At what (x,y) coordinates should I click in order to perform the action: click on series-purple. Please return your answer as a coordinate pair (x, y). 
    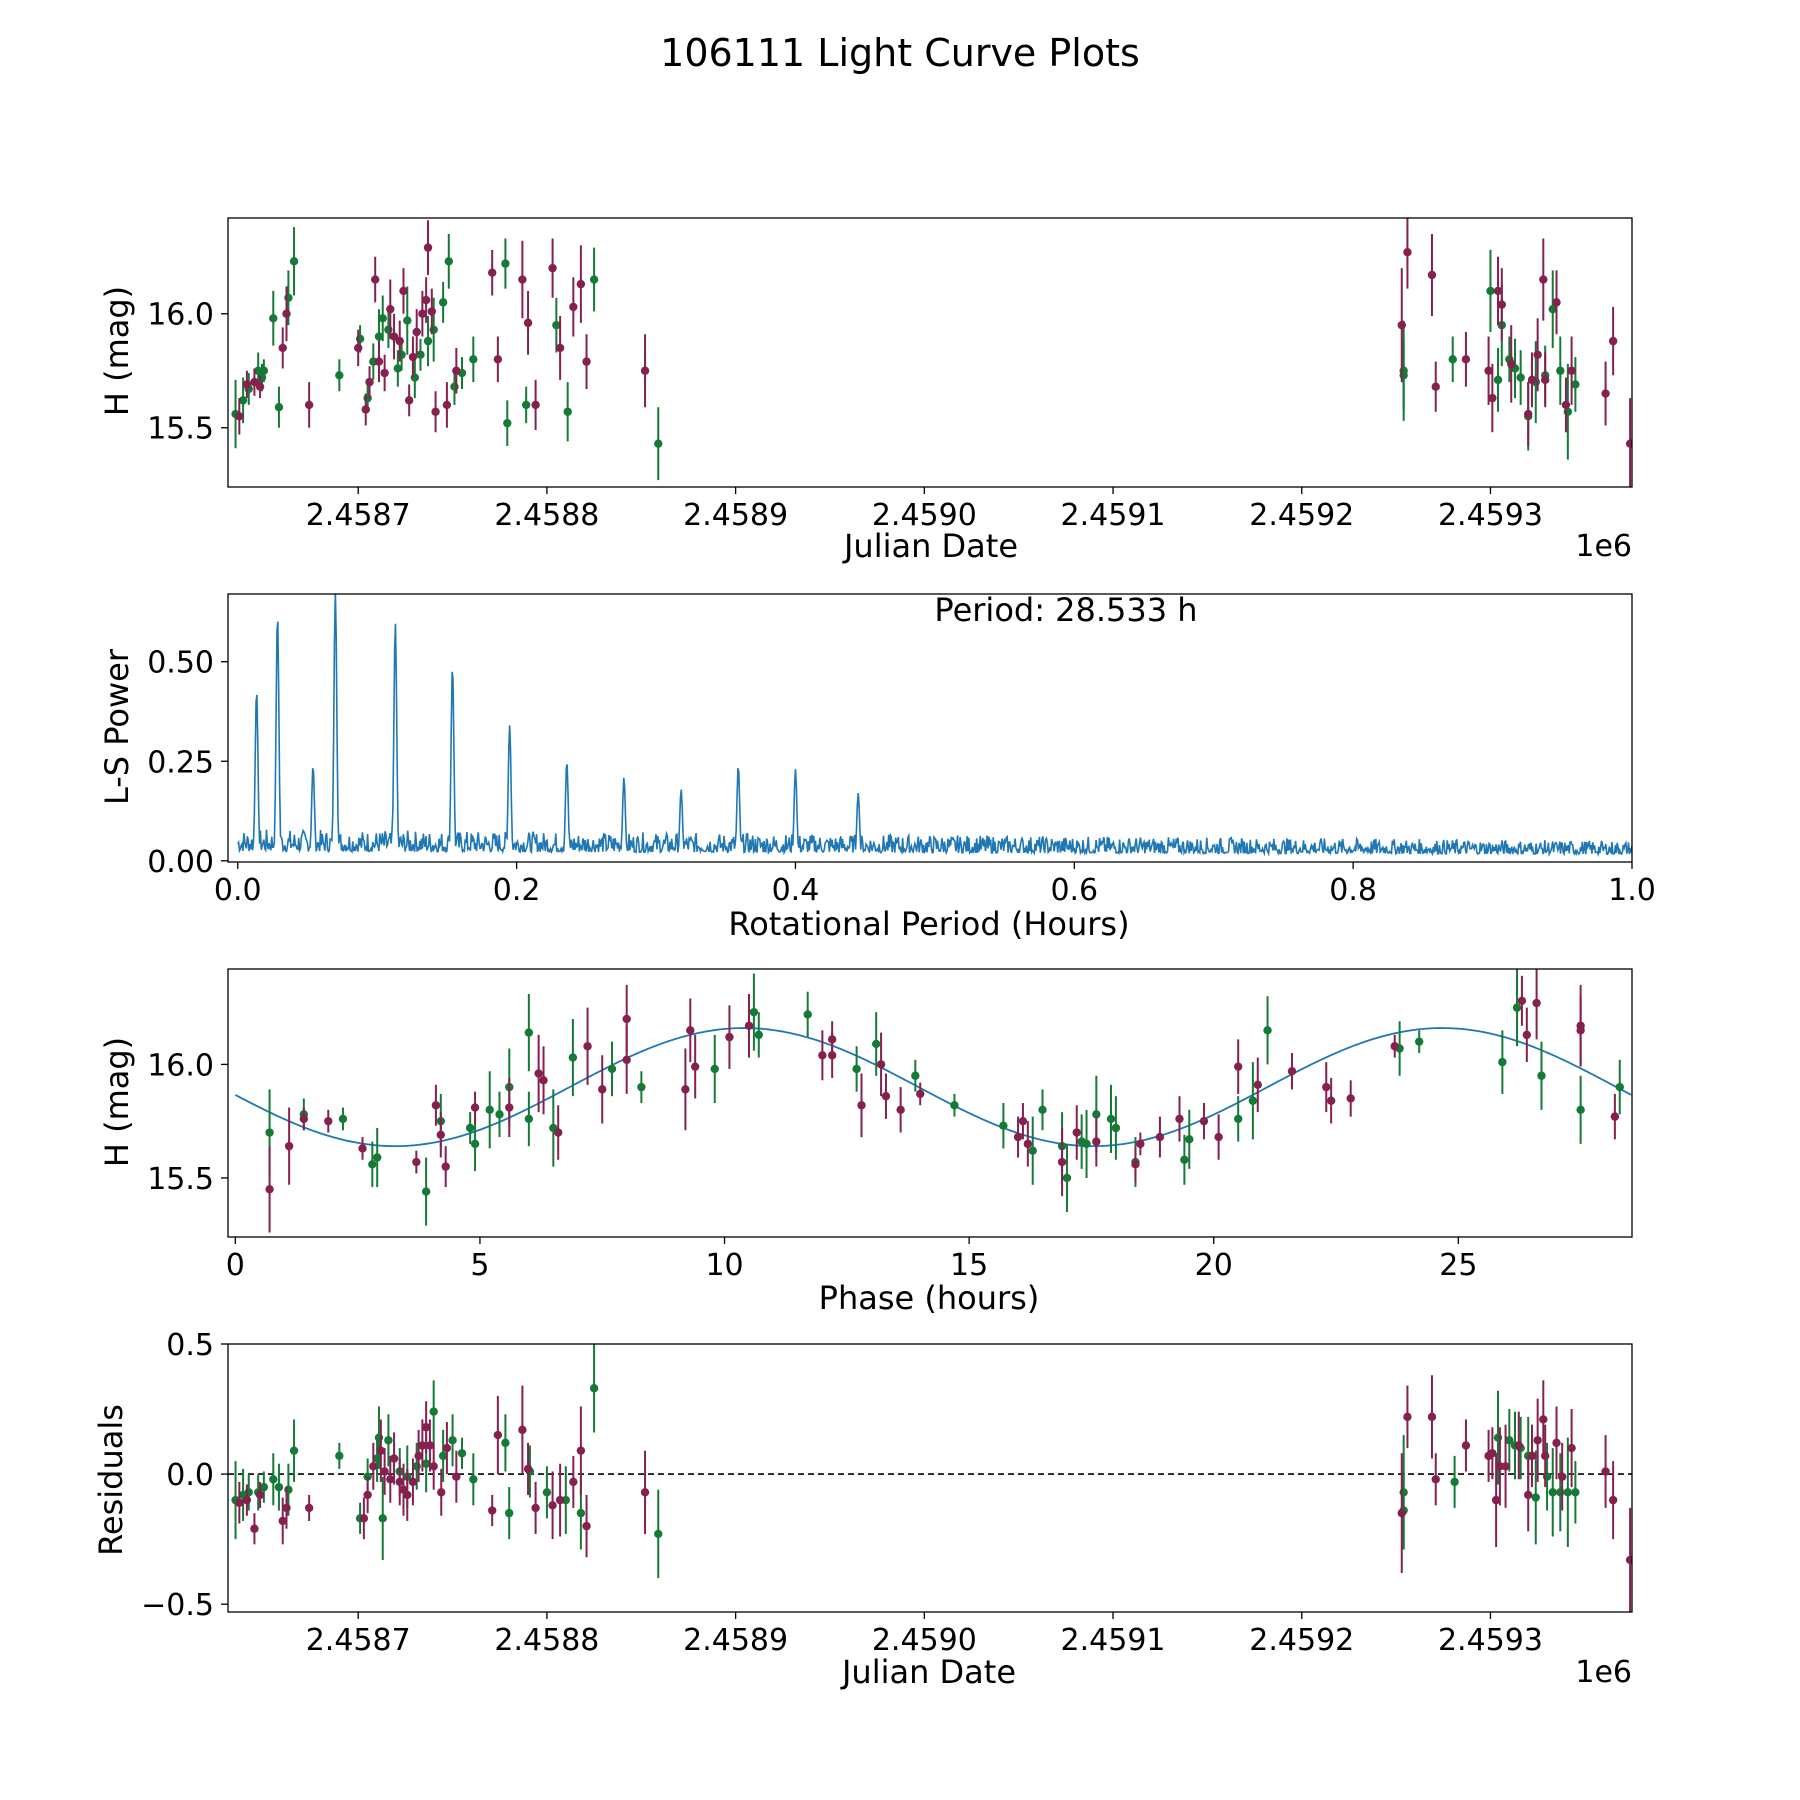
    Looking at the image, I should click on (933, 1493).